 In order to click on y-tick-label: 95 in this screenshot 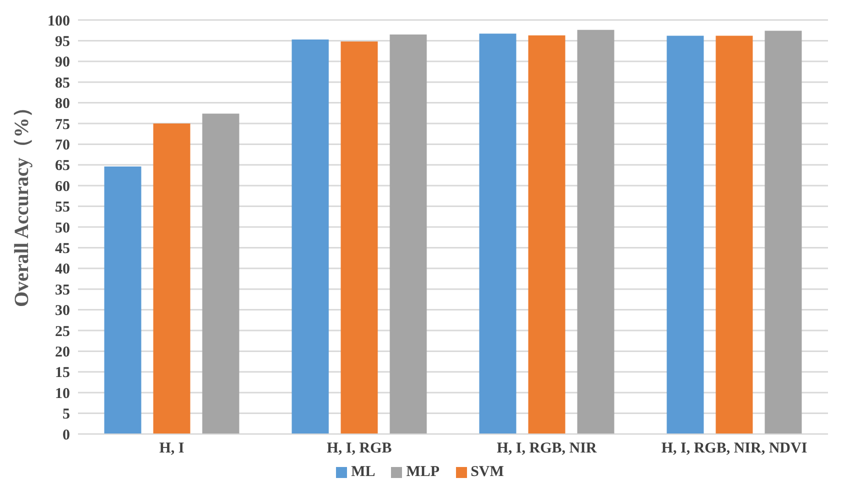, I will do `click(62, 42)`.